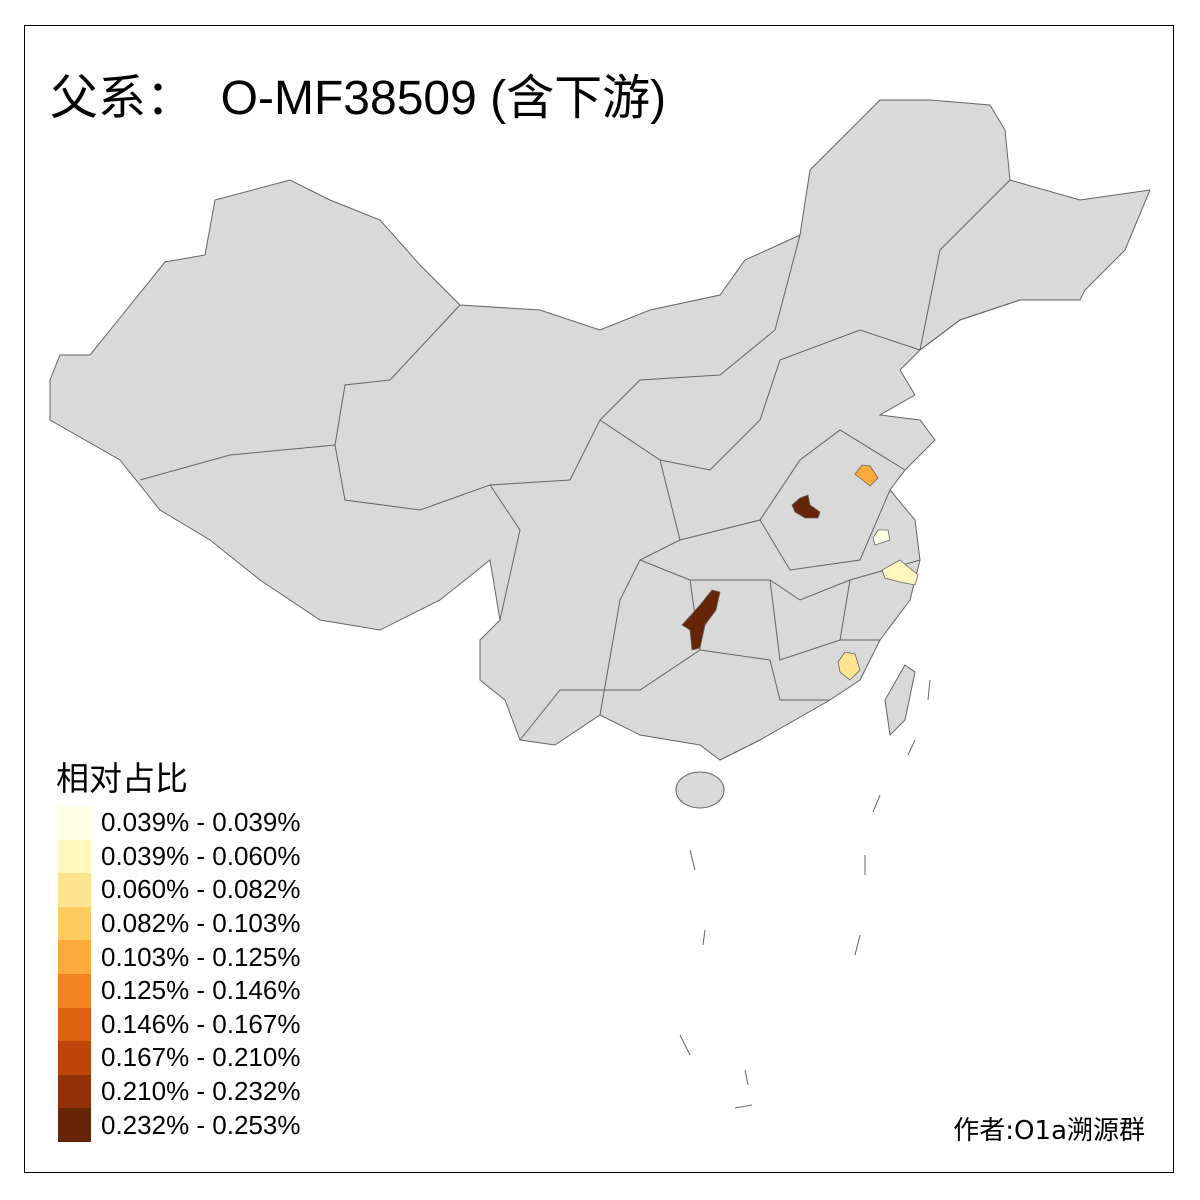 The width and height of the screenshot is (1200, 1200). I want to click on legend-item: 0.103% - 0.125%, so click(179, 957).